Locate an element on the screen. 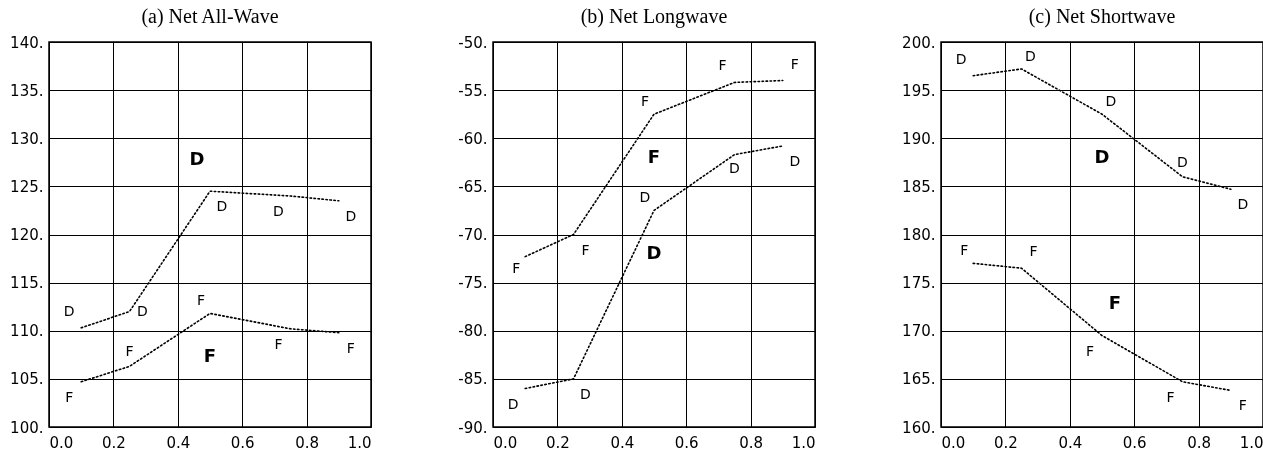 This screenshot has width=1263, height=467. y-tick-label: 135. is located at coordinates (27, 90).